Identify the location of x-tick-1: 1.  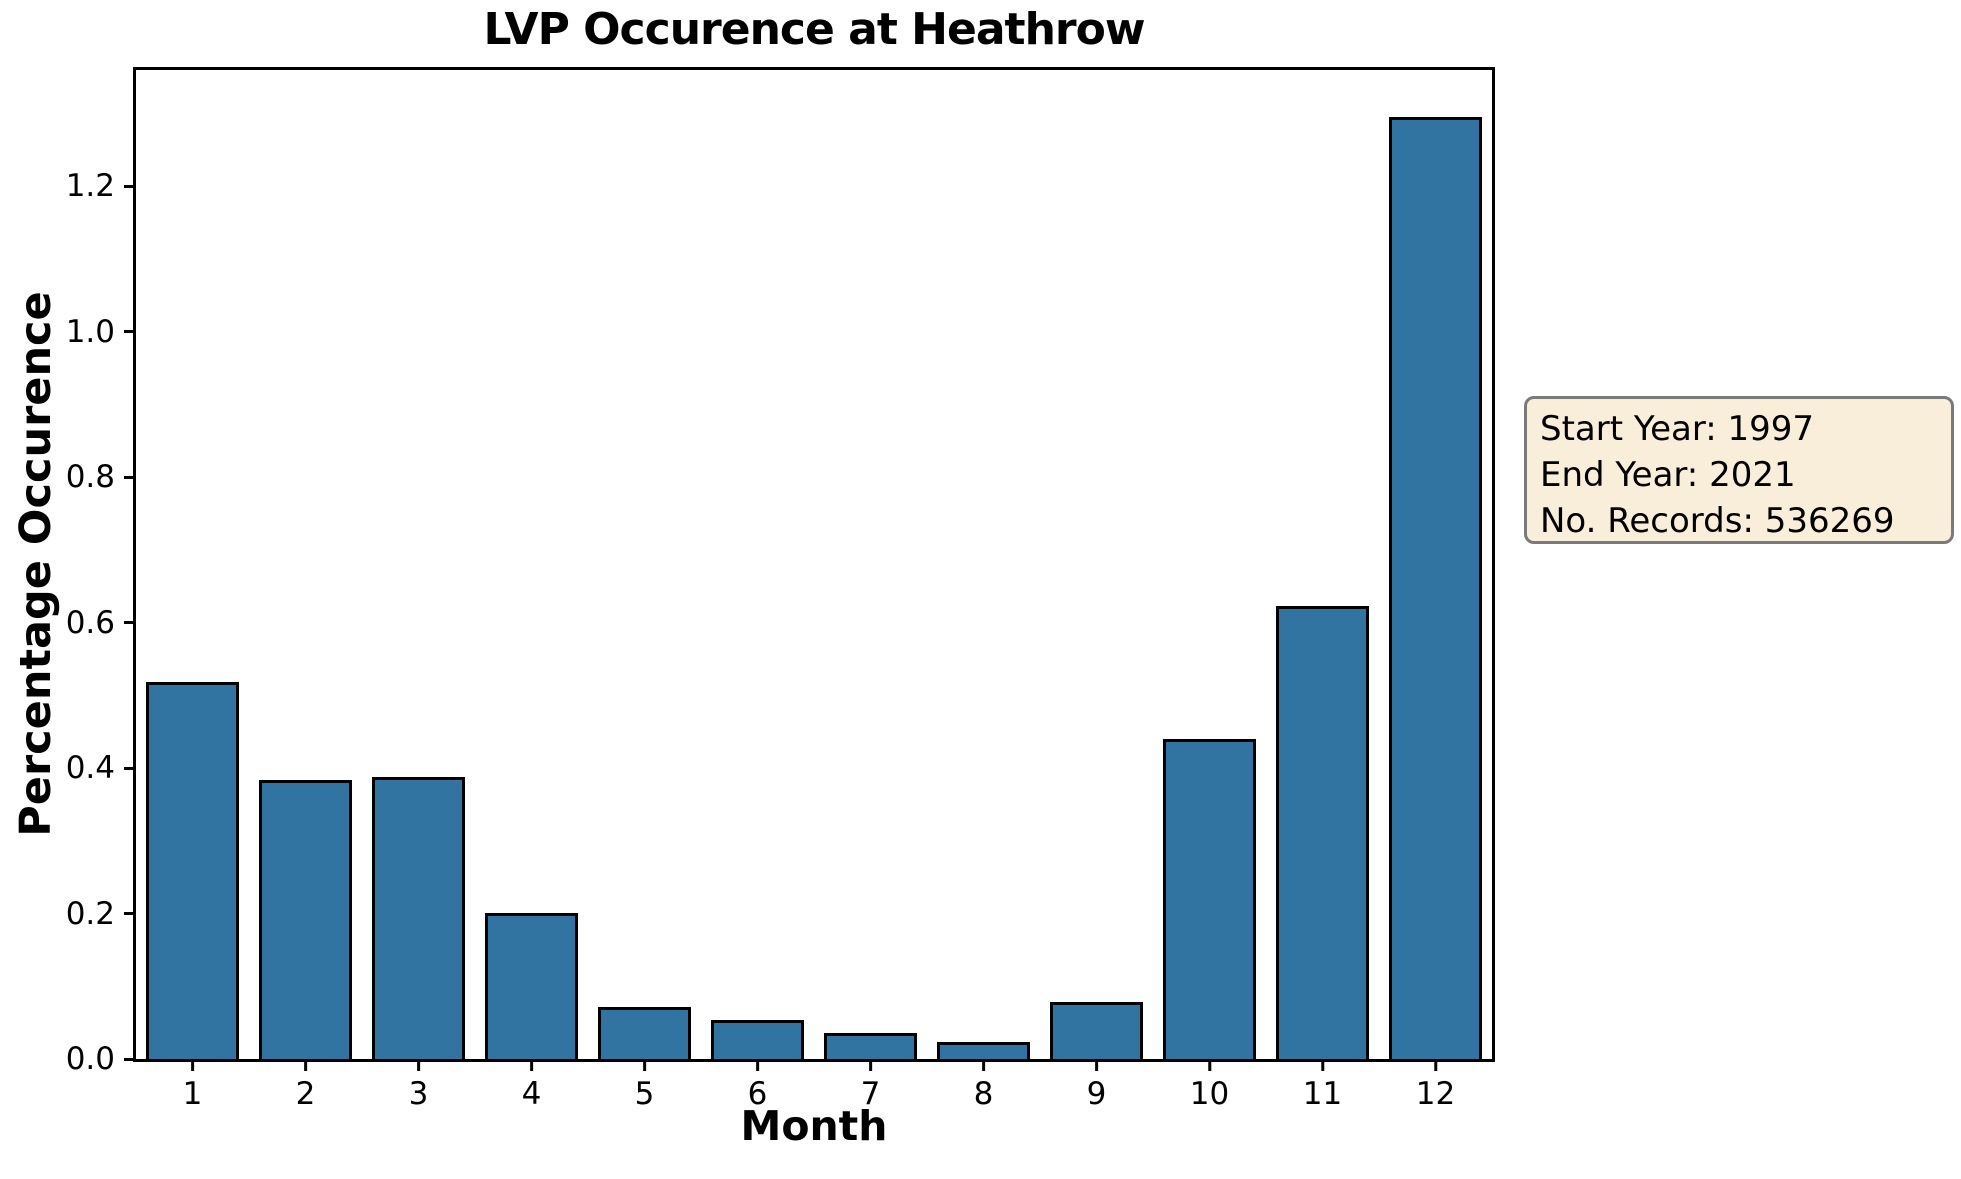
(192, 1085).